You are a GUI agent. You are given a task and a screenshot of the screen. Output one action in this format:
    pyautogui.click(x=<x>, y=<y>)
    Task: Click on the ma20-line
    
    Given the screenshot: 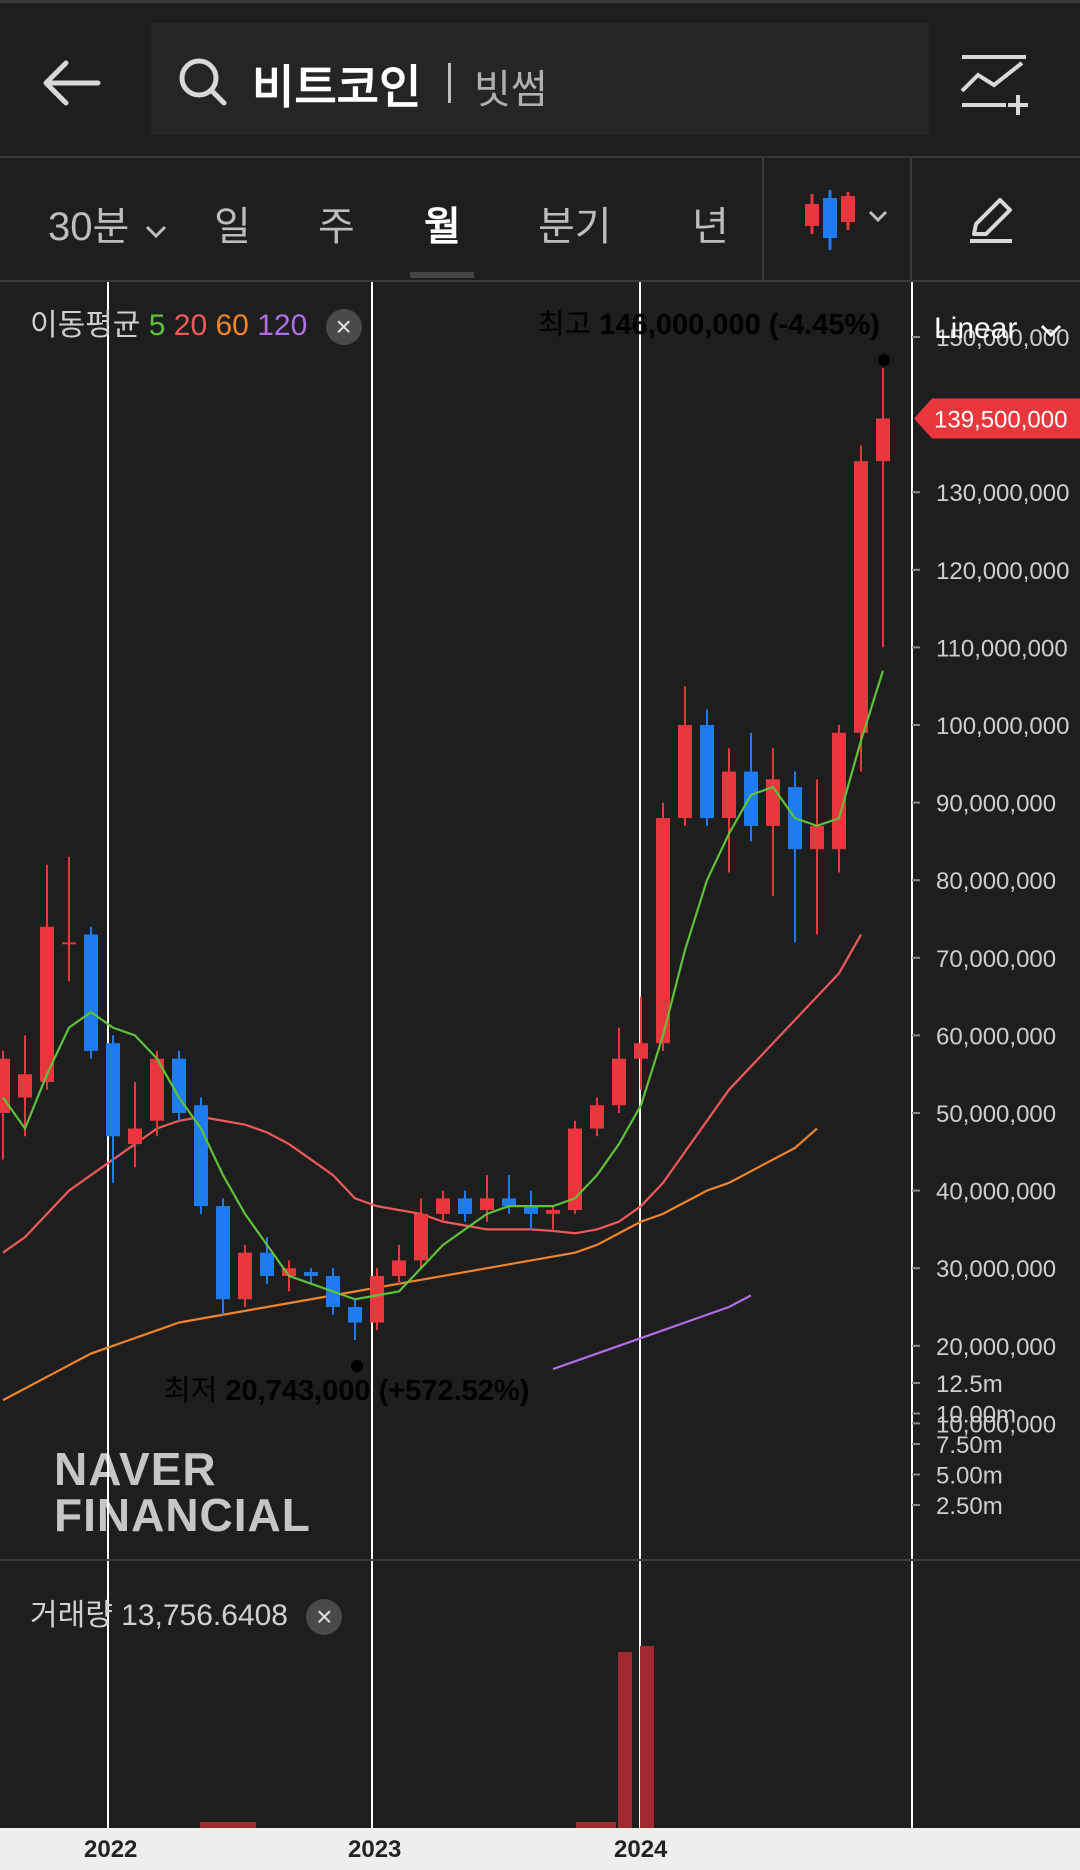 What is the action you would take?
    pyautogui.click(x=432, y=1093)
    